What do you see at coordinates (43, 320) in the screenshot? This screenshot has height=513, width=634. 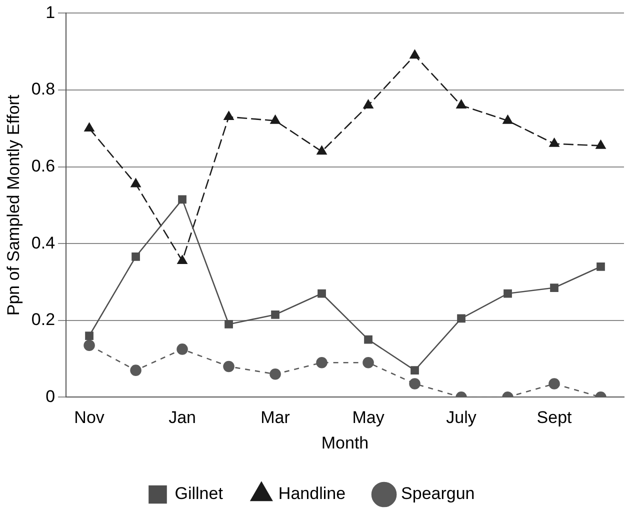 I see `y-tick-label: 0.2` at bounding box center [43, 320].